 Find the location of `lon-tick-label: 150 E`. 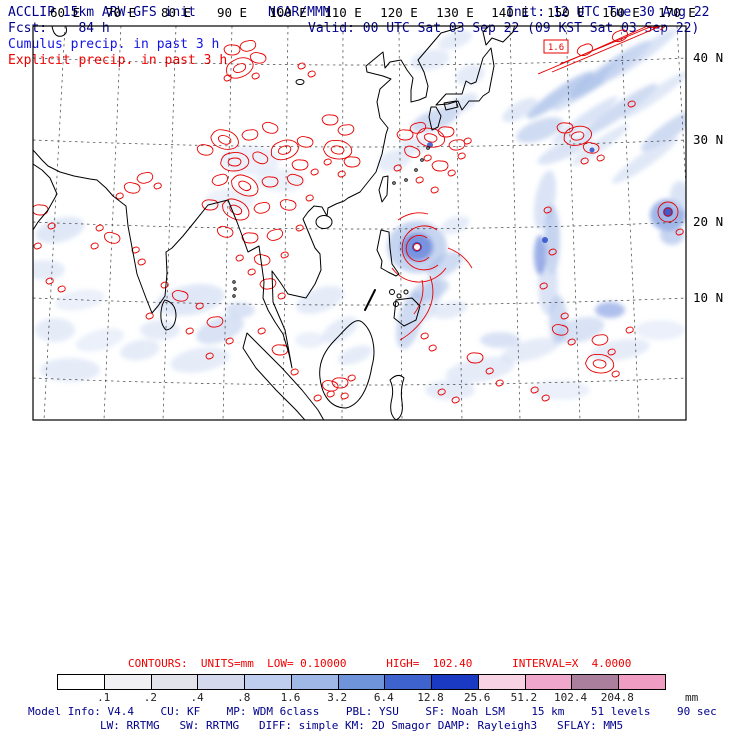

lon-tick-label: 150 E is located at coordinates (566, 12).